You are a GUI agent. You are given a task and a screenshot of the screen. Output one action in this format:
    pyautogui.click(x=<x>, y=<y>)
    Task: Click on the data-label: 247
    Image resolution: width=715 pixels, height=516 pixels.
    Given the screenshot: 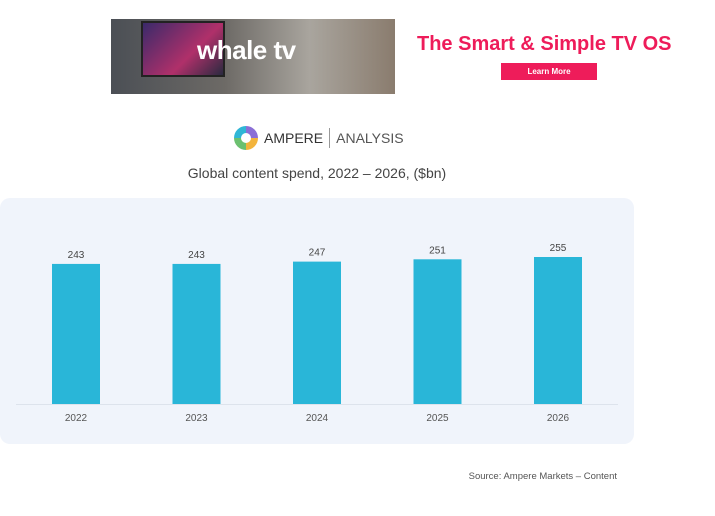 What is the action you would take?
    pyautogui.click(x=317, y=253)
    